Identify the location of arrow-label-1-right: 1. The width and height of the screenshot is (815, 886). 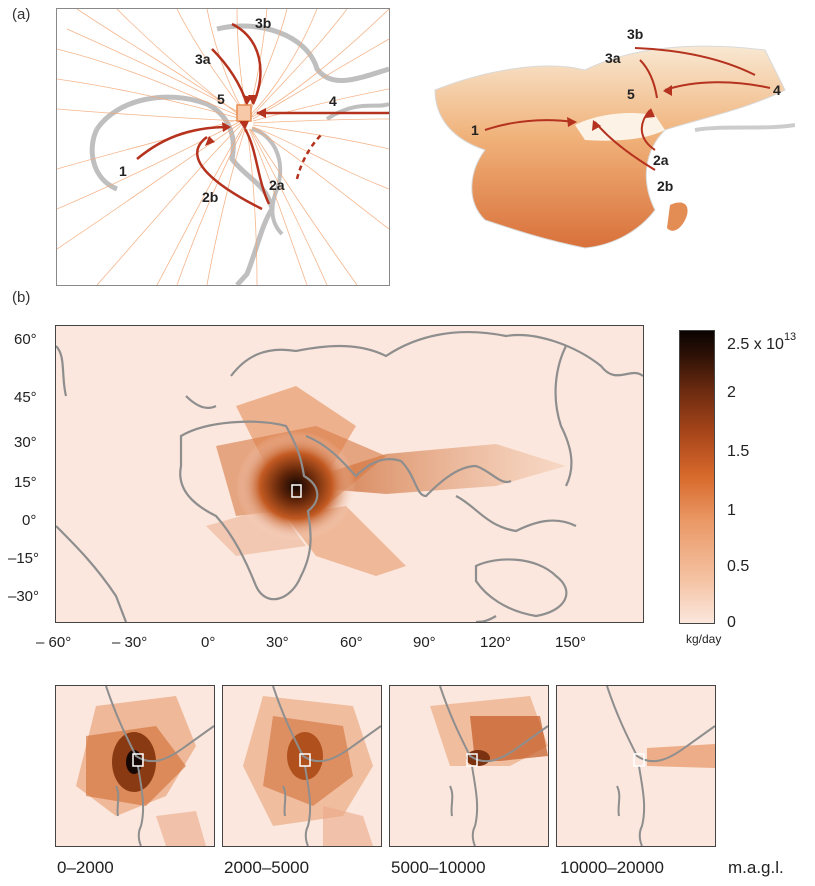
(475, 130).